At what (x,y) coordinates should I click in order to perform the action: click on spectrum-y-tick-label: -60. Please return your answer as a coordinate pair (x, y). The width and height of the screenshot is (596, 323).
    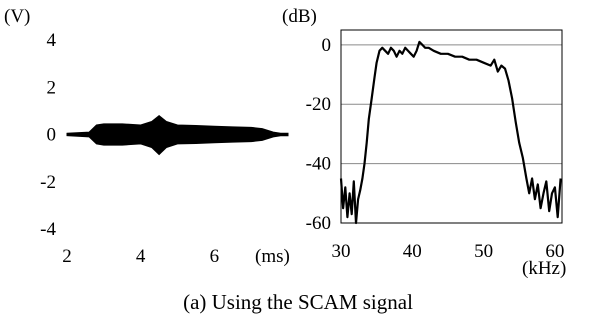
    Looking at the image, I should click on (318, 223).